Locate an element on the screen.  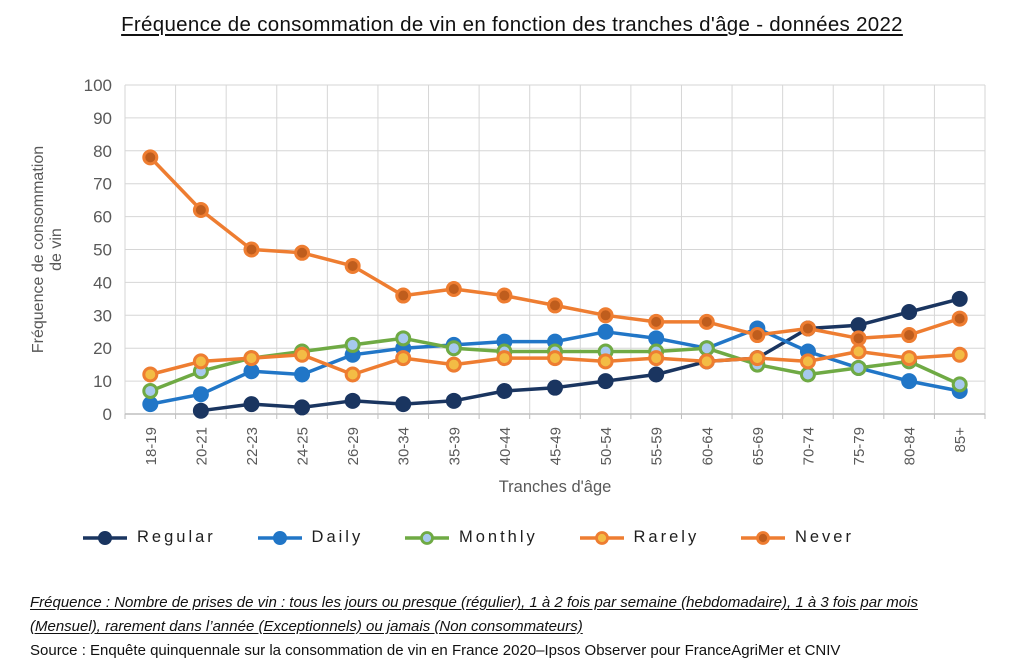
chart-legend: Regular Daily Monthly Rarely Never is located at coordinates (468, 537).